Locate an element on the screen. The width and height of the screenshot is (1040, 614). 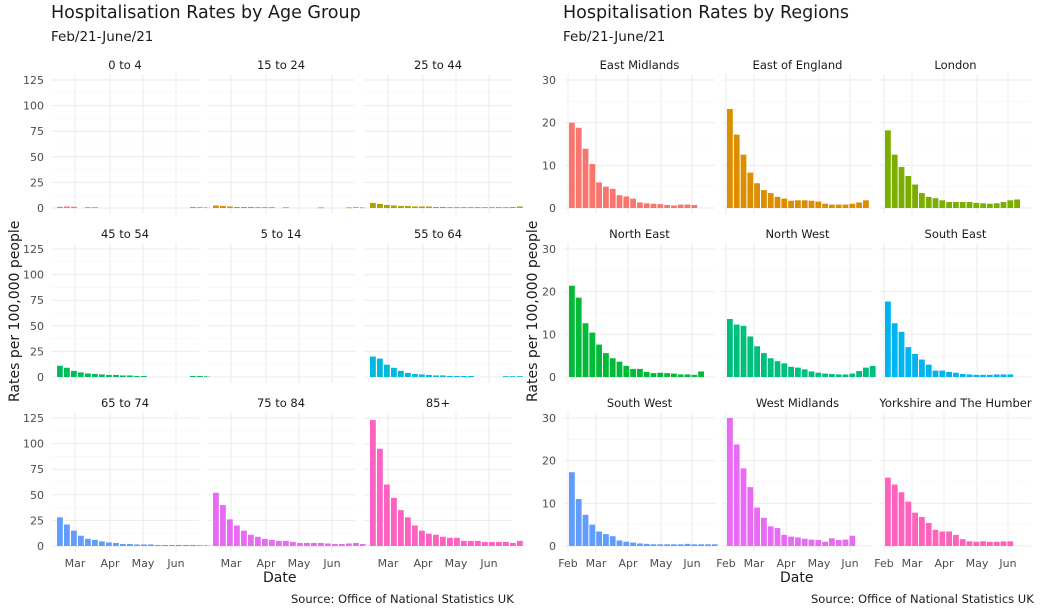
age-x-tick-label: Apr is located at coordinates (110, 563).